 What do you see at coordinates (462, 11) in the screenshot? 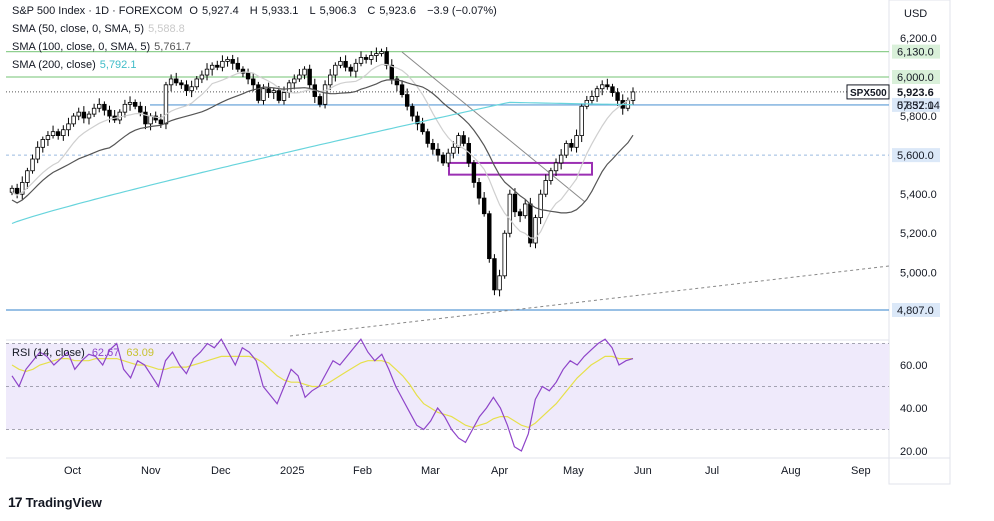
I see `price-change: −3.9 (−0.07%)` at bounding box center [462, 11].